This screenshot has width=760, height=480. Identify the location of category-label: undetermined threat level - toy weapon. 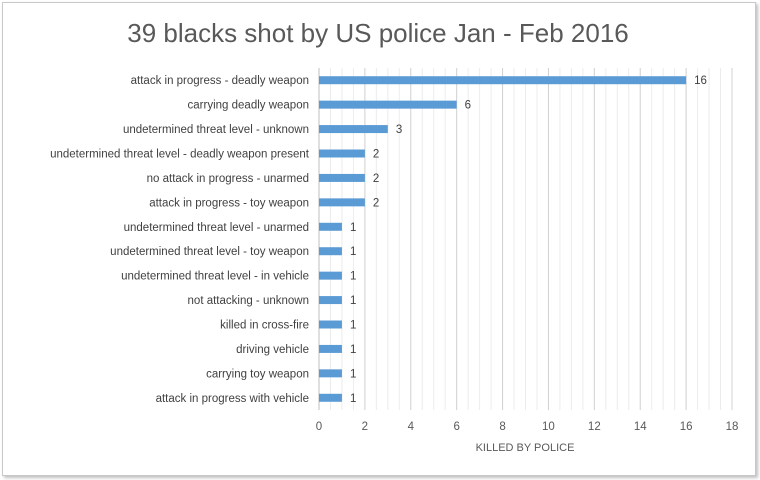
(209, 252).